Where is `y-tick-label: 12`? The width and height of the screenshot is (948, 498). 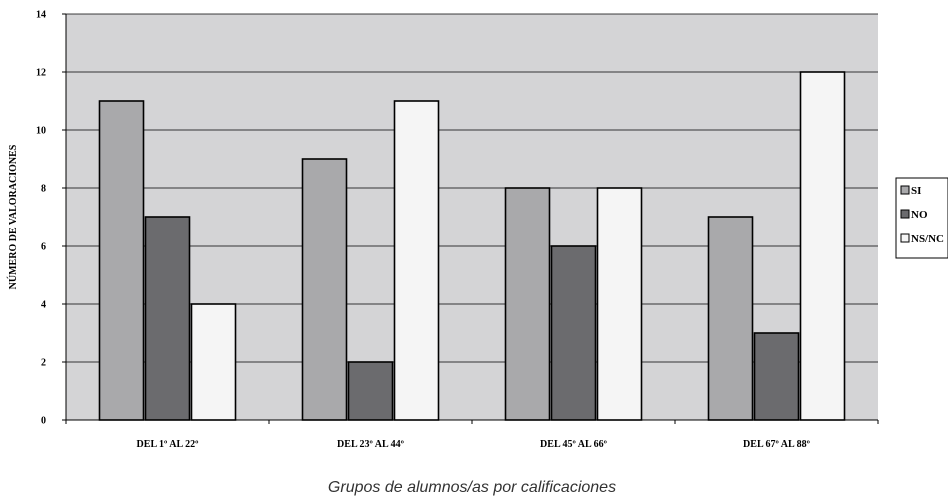
y-tick-label: 12 is located at coordinates (41, 73).